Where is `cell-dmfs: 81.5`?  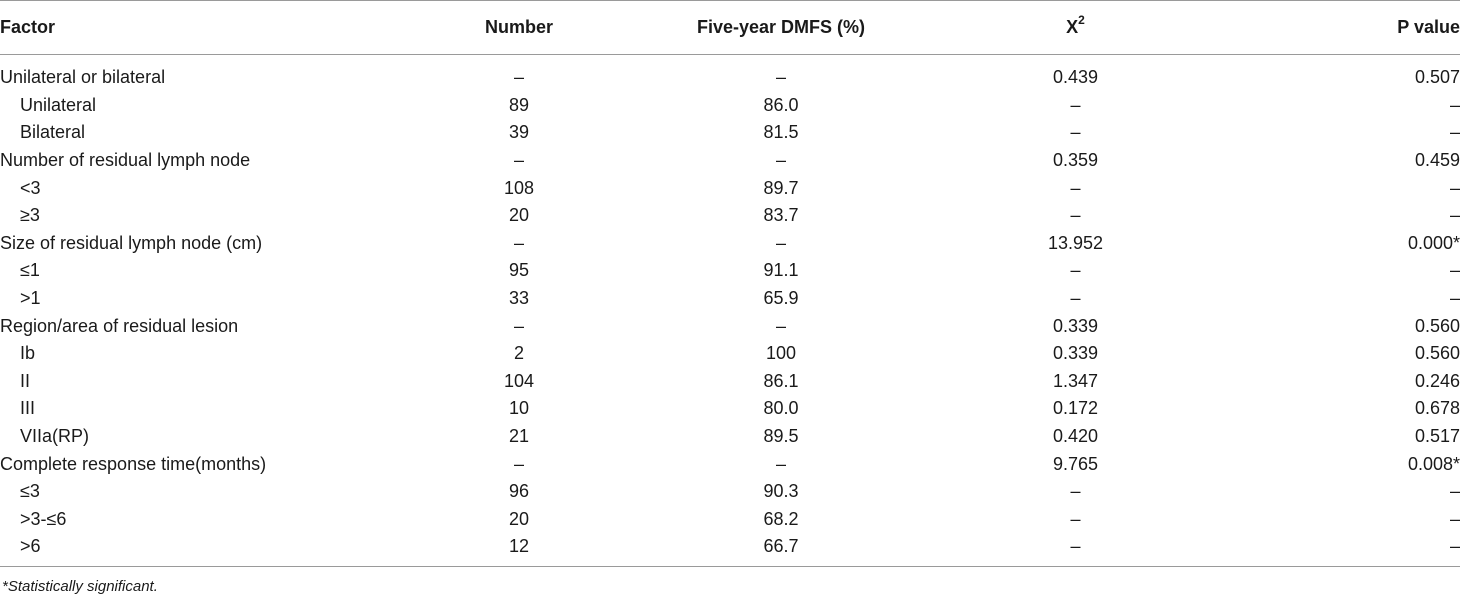 cell-dmfs: 81.5 is located at coordinates (781, 132).